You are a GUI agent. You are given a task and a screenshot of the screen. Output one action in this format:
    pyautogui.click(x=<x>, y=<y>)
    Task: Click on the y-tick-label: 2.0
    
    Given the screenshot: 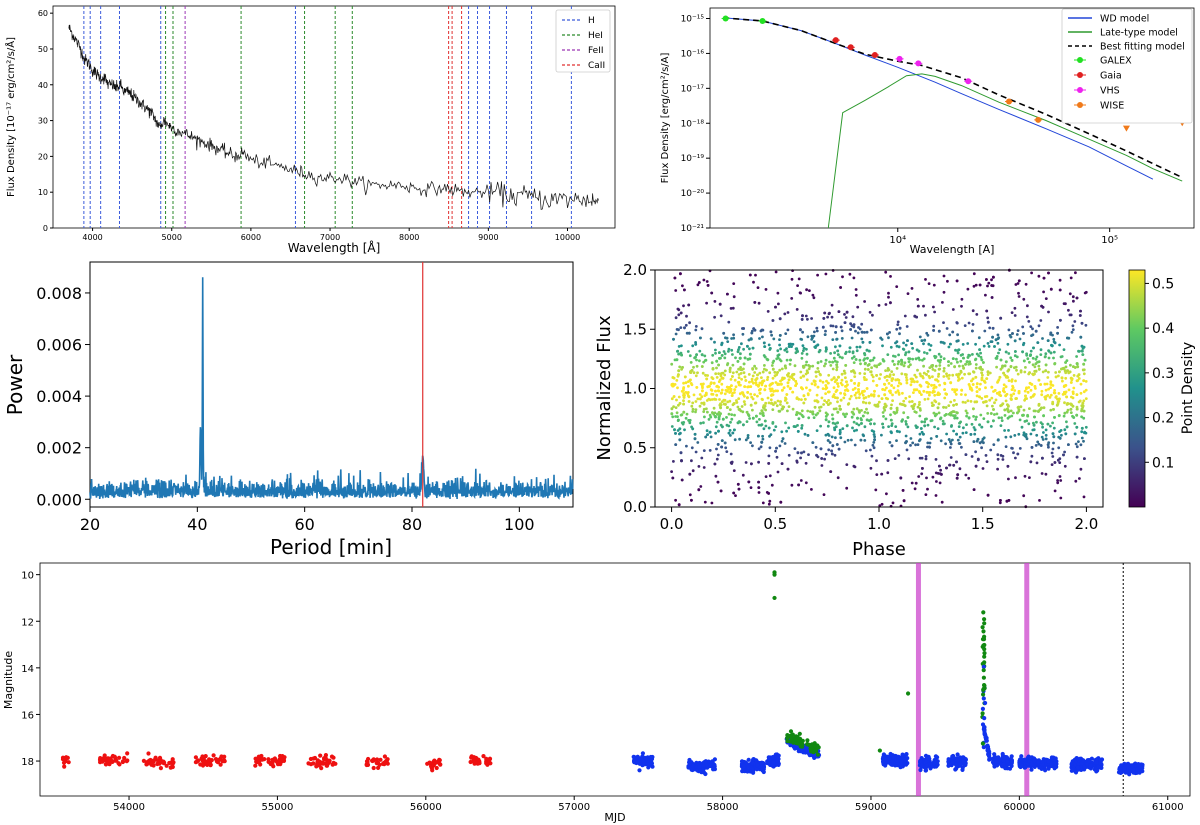 What is the action you would take?
    pyautogui.click(x=635, y=270)
    